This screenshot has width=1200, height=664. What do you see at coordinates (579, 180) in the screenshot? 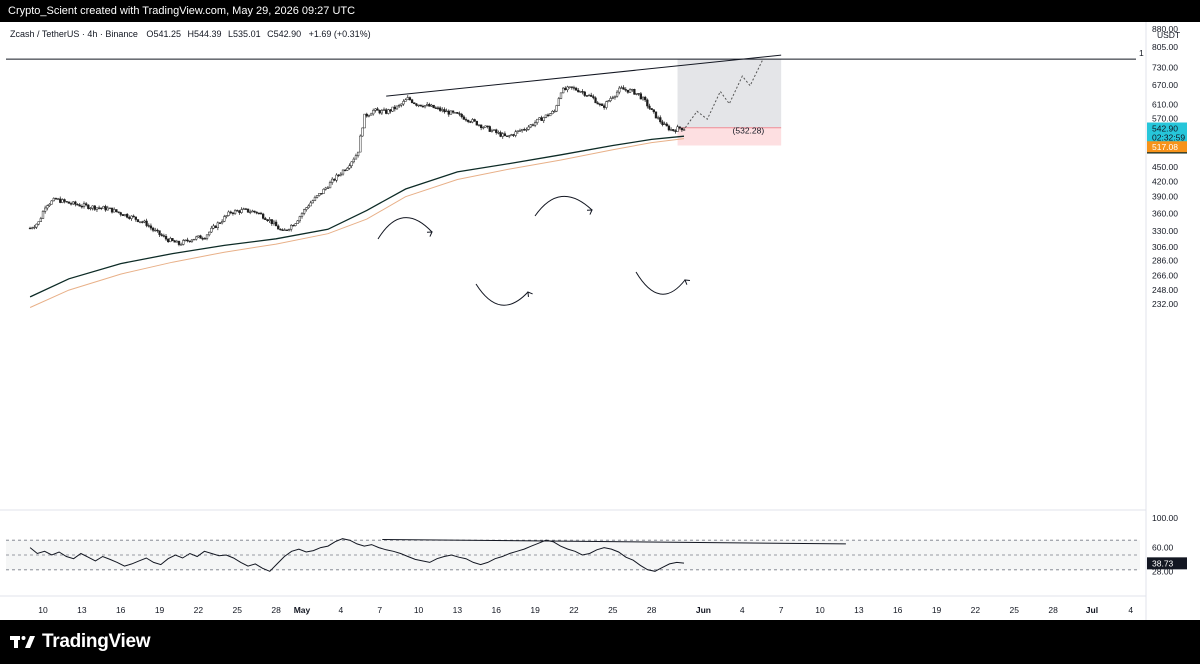
I see `drawings` at bounding box center [579, 180].